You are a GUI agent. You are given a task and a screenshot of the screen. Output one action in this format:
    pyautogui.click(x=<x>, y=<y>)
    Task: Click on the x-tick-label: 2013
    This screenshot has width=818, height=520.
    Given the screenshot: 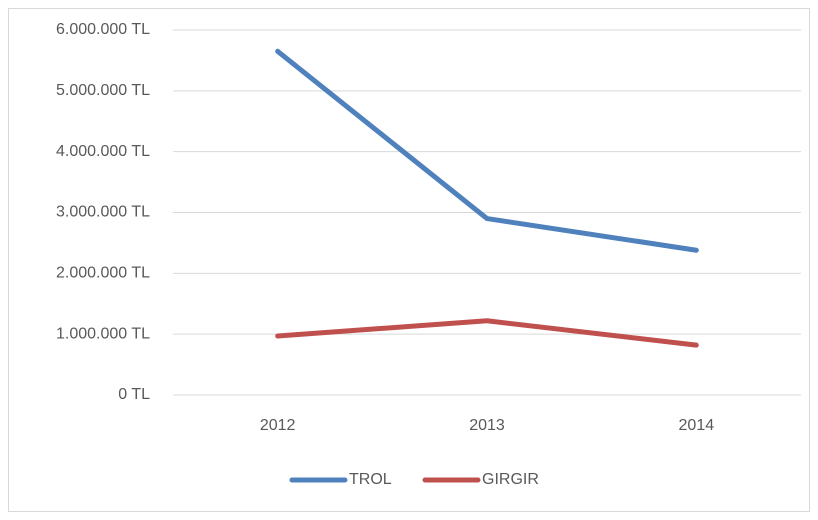 What is the action you would take?
    pyautogui.click(x=487, y=425)
    